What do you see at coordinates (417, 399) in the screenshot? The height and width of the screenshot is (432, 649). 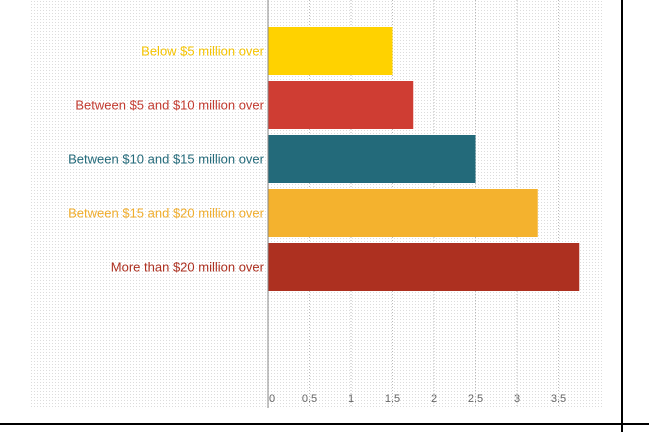 I see `x-tick-labels: 0 0.5 1 1.5 2 2.5 3 3.5` at bounding box center [417, 399].